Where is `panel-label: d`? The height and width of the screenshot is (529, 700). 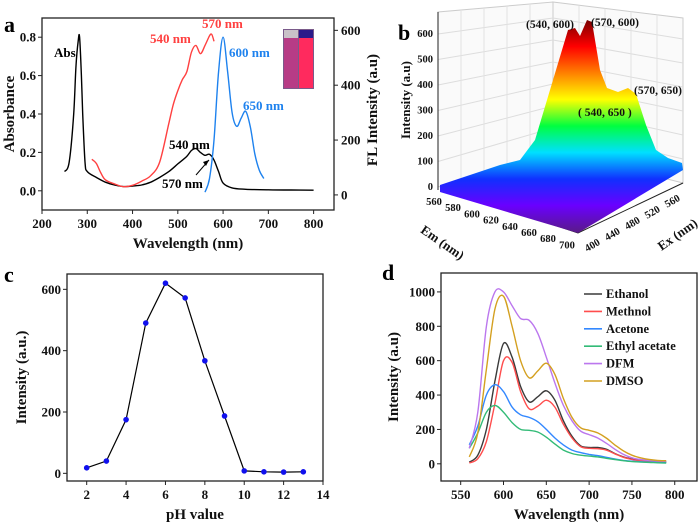 panel-label: d is located at coordinates (388, 272).